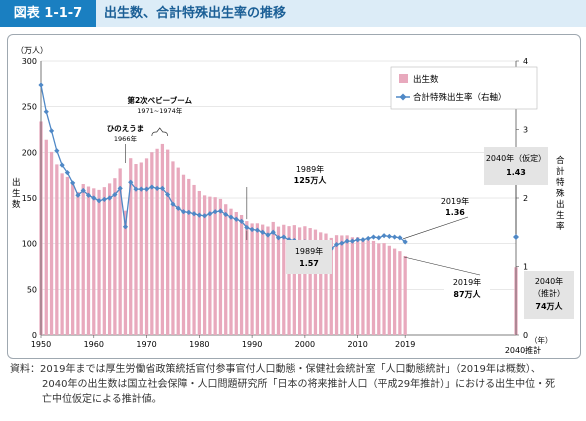 This screenshot has width=586, height=421. Describe the element at coordinates (436, 228) in the screenshot. I see `callout-2019-tfr-pointer` at that location.